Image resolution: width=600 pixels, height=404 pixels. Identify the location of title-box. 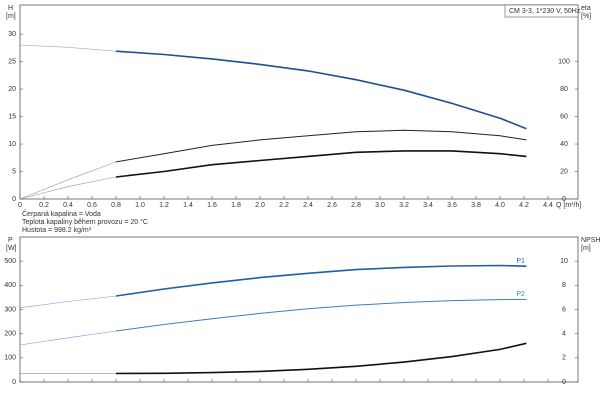
(541, 11).